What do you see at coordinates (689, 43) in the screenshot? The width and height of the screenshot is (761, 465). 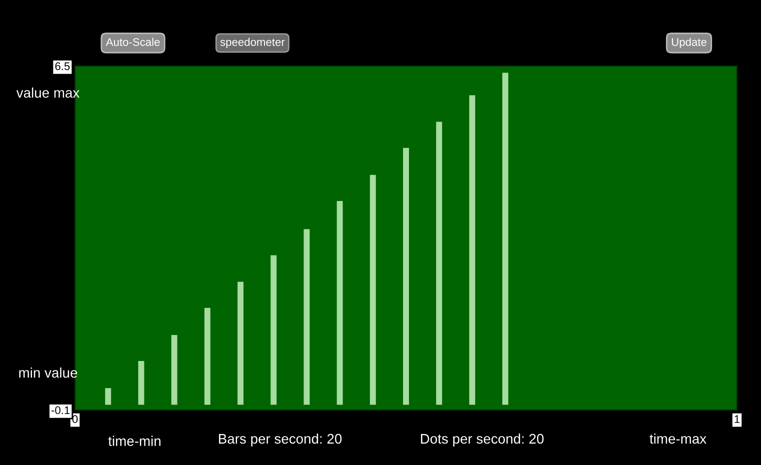 I see `text: Update` at bounding box center [689, 43].